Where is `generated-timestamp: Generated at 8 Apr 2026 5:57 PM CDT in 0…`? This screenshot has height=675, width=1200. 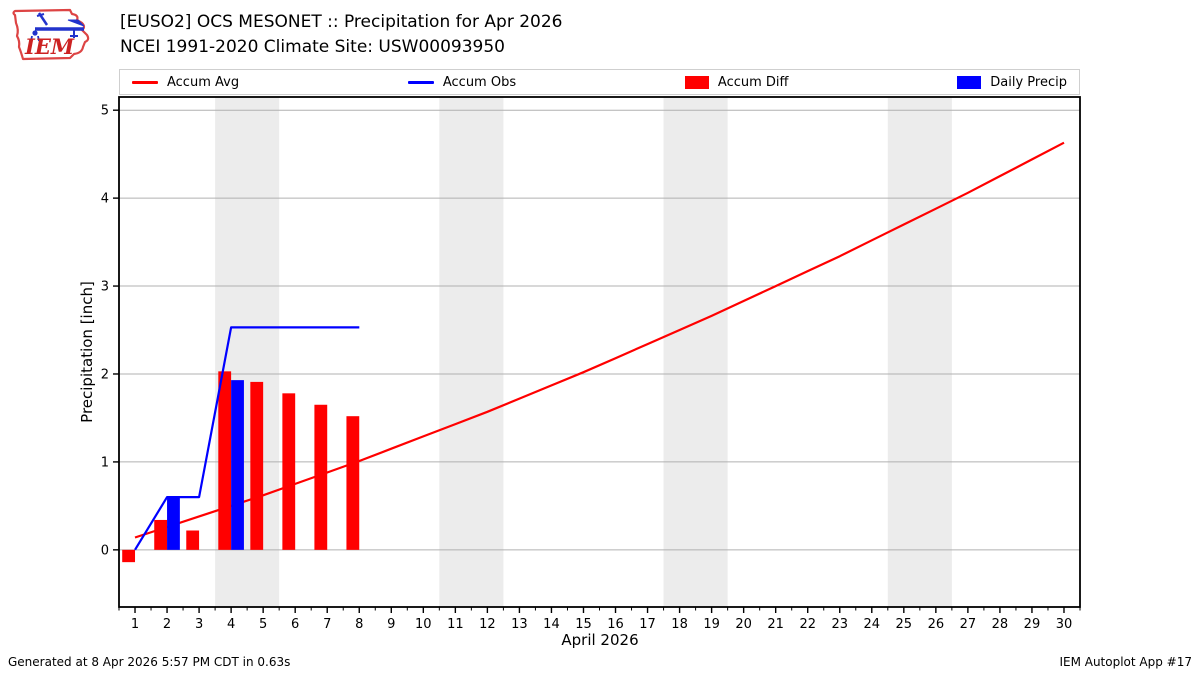
generated-timestamp: Generated at 8 Apr 2026 5:57 PM CDT in 0… is located at coordinates (149, 662).